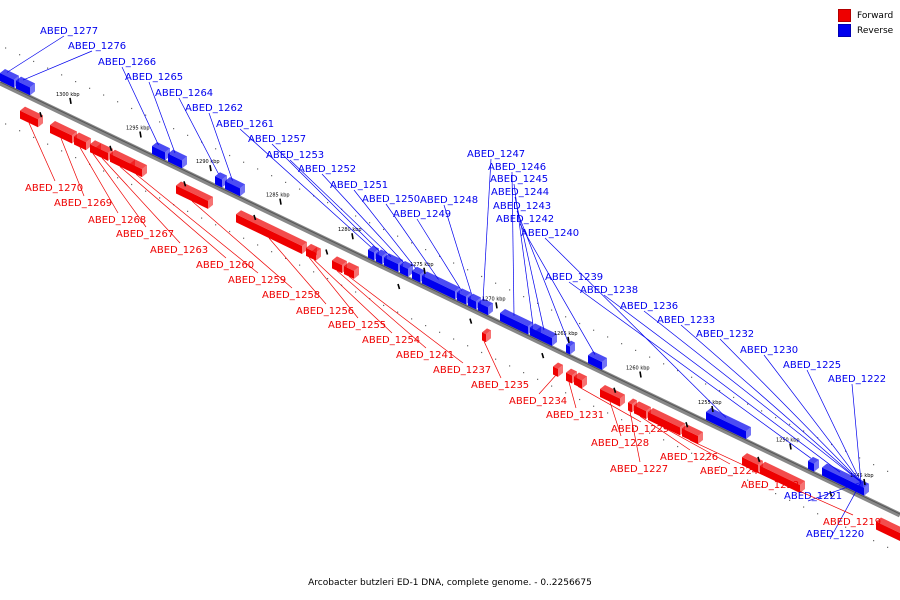 The image size is (900, 600). Describe the element at coordinates (422, 265) in the screenshot. I see `kbp-marker: 1275 kbp` at that location.